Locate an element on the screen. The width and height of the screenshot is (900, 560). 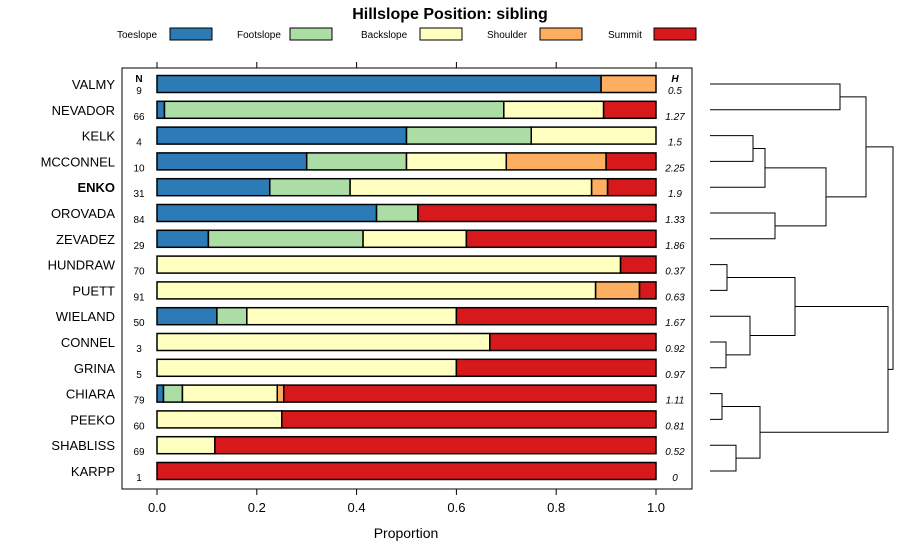
legend: Toeslope Footslope Backslope Shoulder Summit is located at coordinates (407, 34).